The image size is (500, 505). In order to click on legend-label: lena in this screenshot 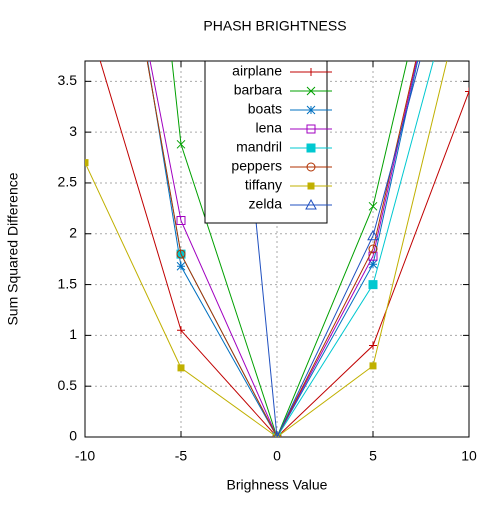, I will do `click(269, 128)`.